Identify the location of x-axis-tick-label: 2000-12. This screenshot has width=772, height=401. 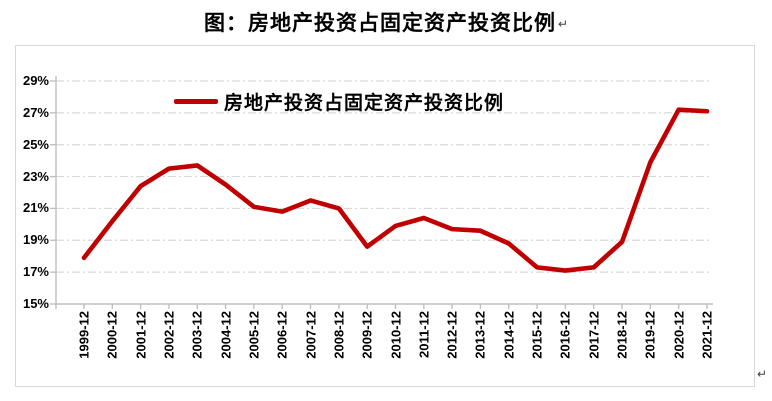
(112, 335).